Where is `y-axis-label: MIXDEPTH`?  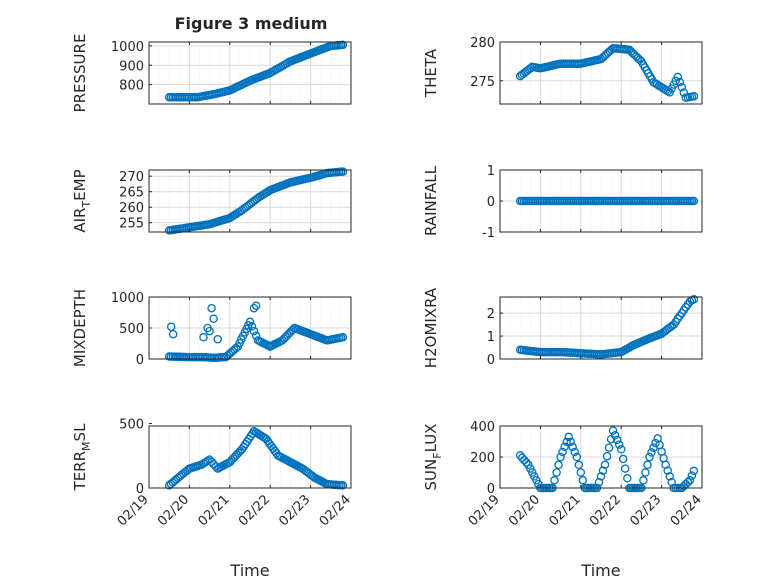
y-axis-label: MIXDEPTH is located at coordinates (80, 328).